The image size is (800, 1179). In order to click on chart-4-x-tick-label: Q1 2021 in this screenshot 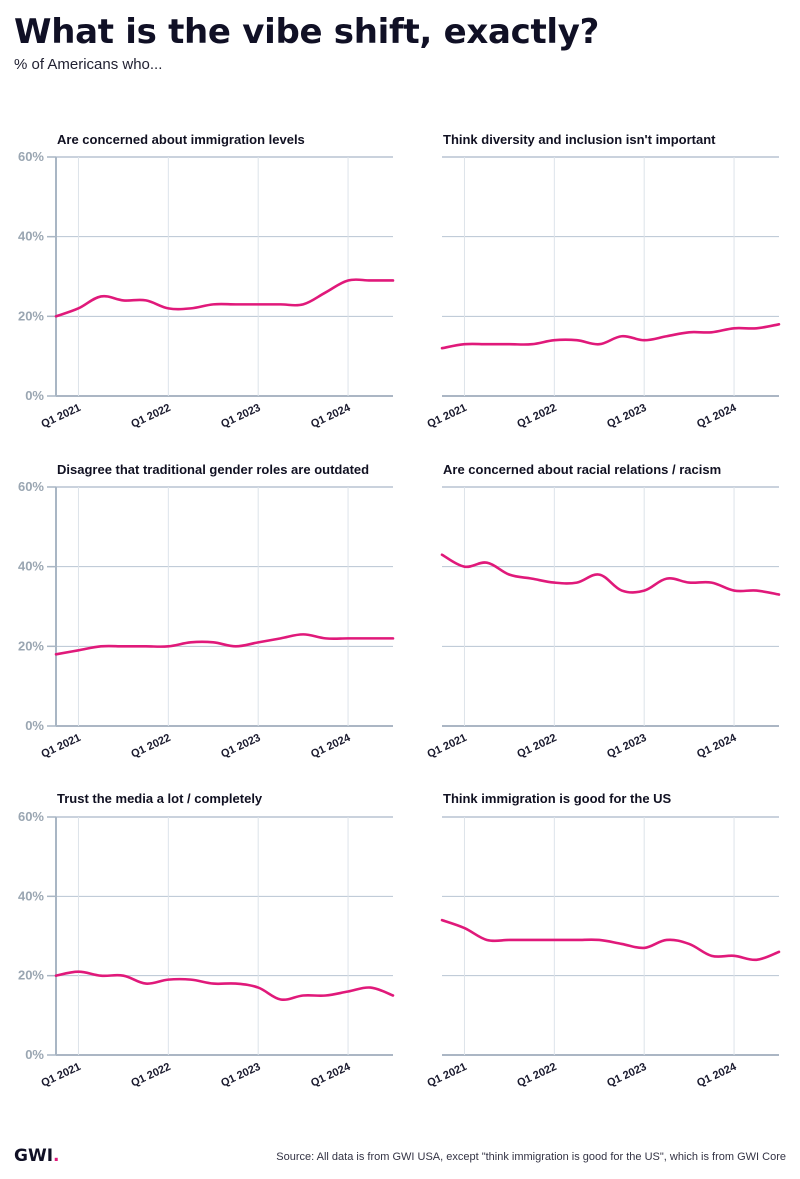, I will do `click(446, 746)`.